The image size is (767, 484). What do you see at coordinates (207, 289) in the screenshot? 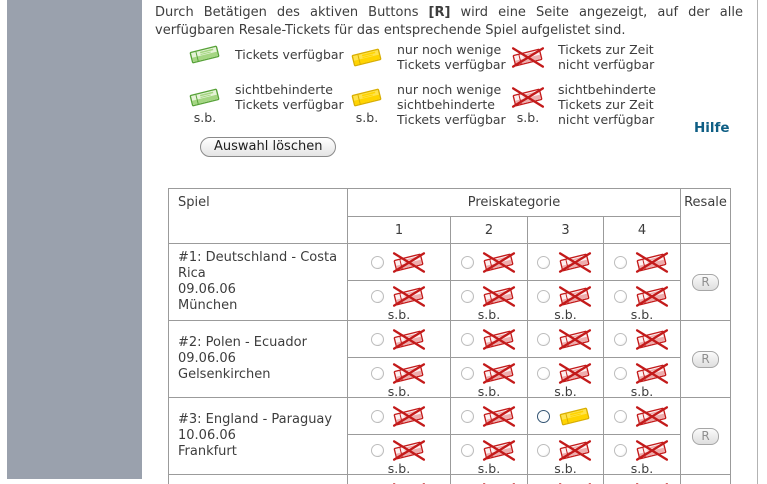
I see `match-date: 09.06.06` at bounding box center [207, 289].